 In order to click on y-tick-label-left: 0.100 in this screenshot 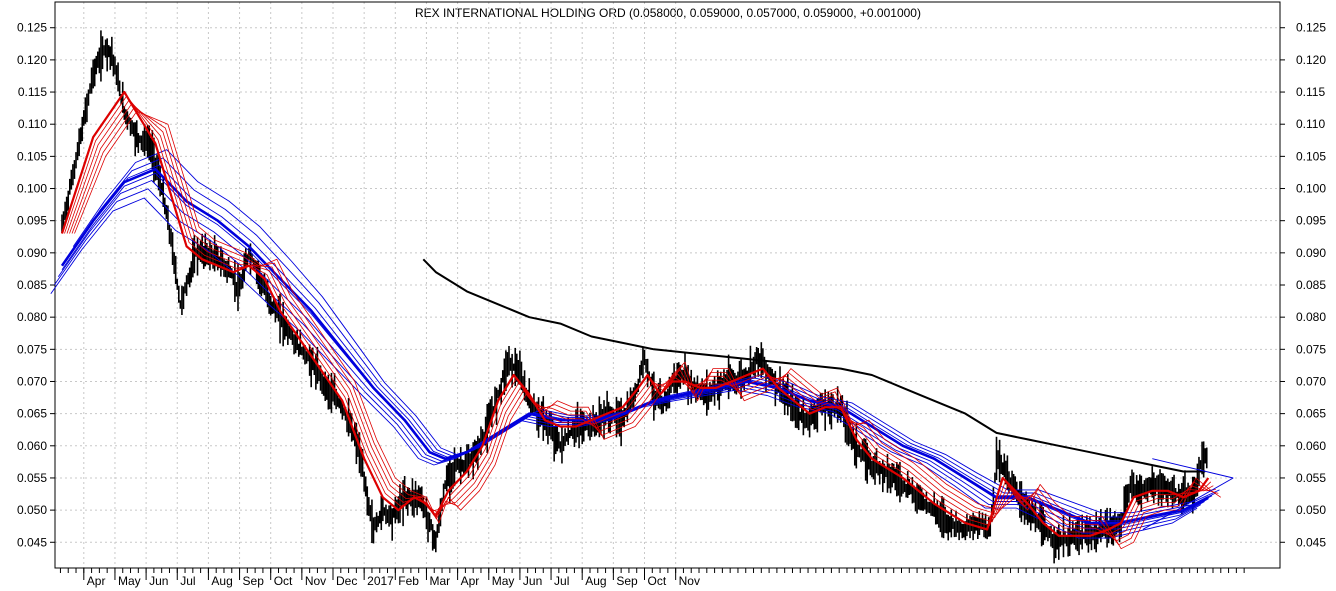, I will do `click(32, 189)`.